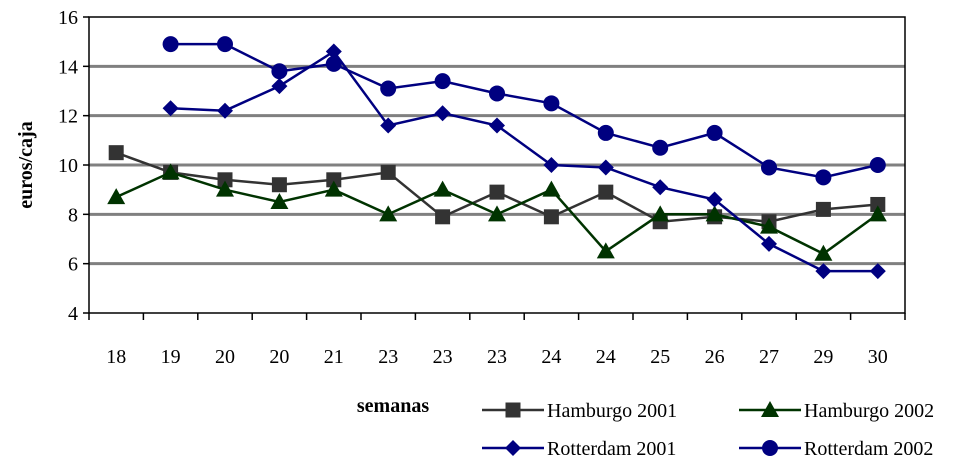  Describe the element at coordinates (116, 357) in the screenshot. I see `x-tick-label: 18` at that location.